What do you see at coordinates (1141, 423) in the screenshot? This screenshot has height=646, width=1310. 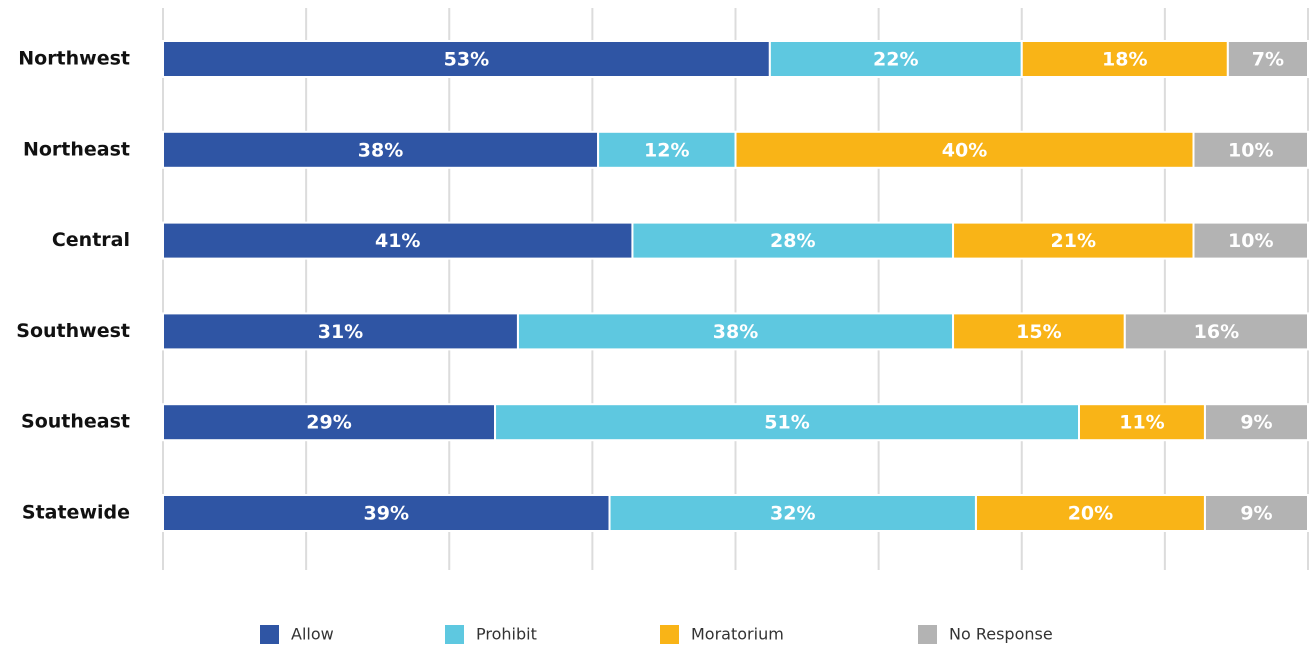 I see `data-label: 11%` at bounding box center [1141, 423].